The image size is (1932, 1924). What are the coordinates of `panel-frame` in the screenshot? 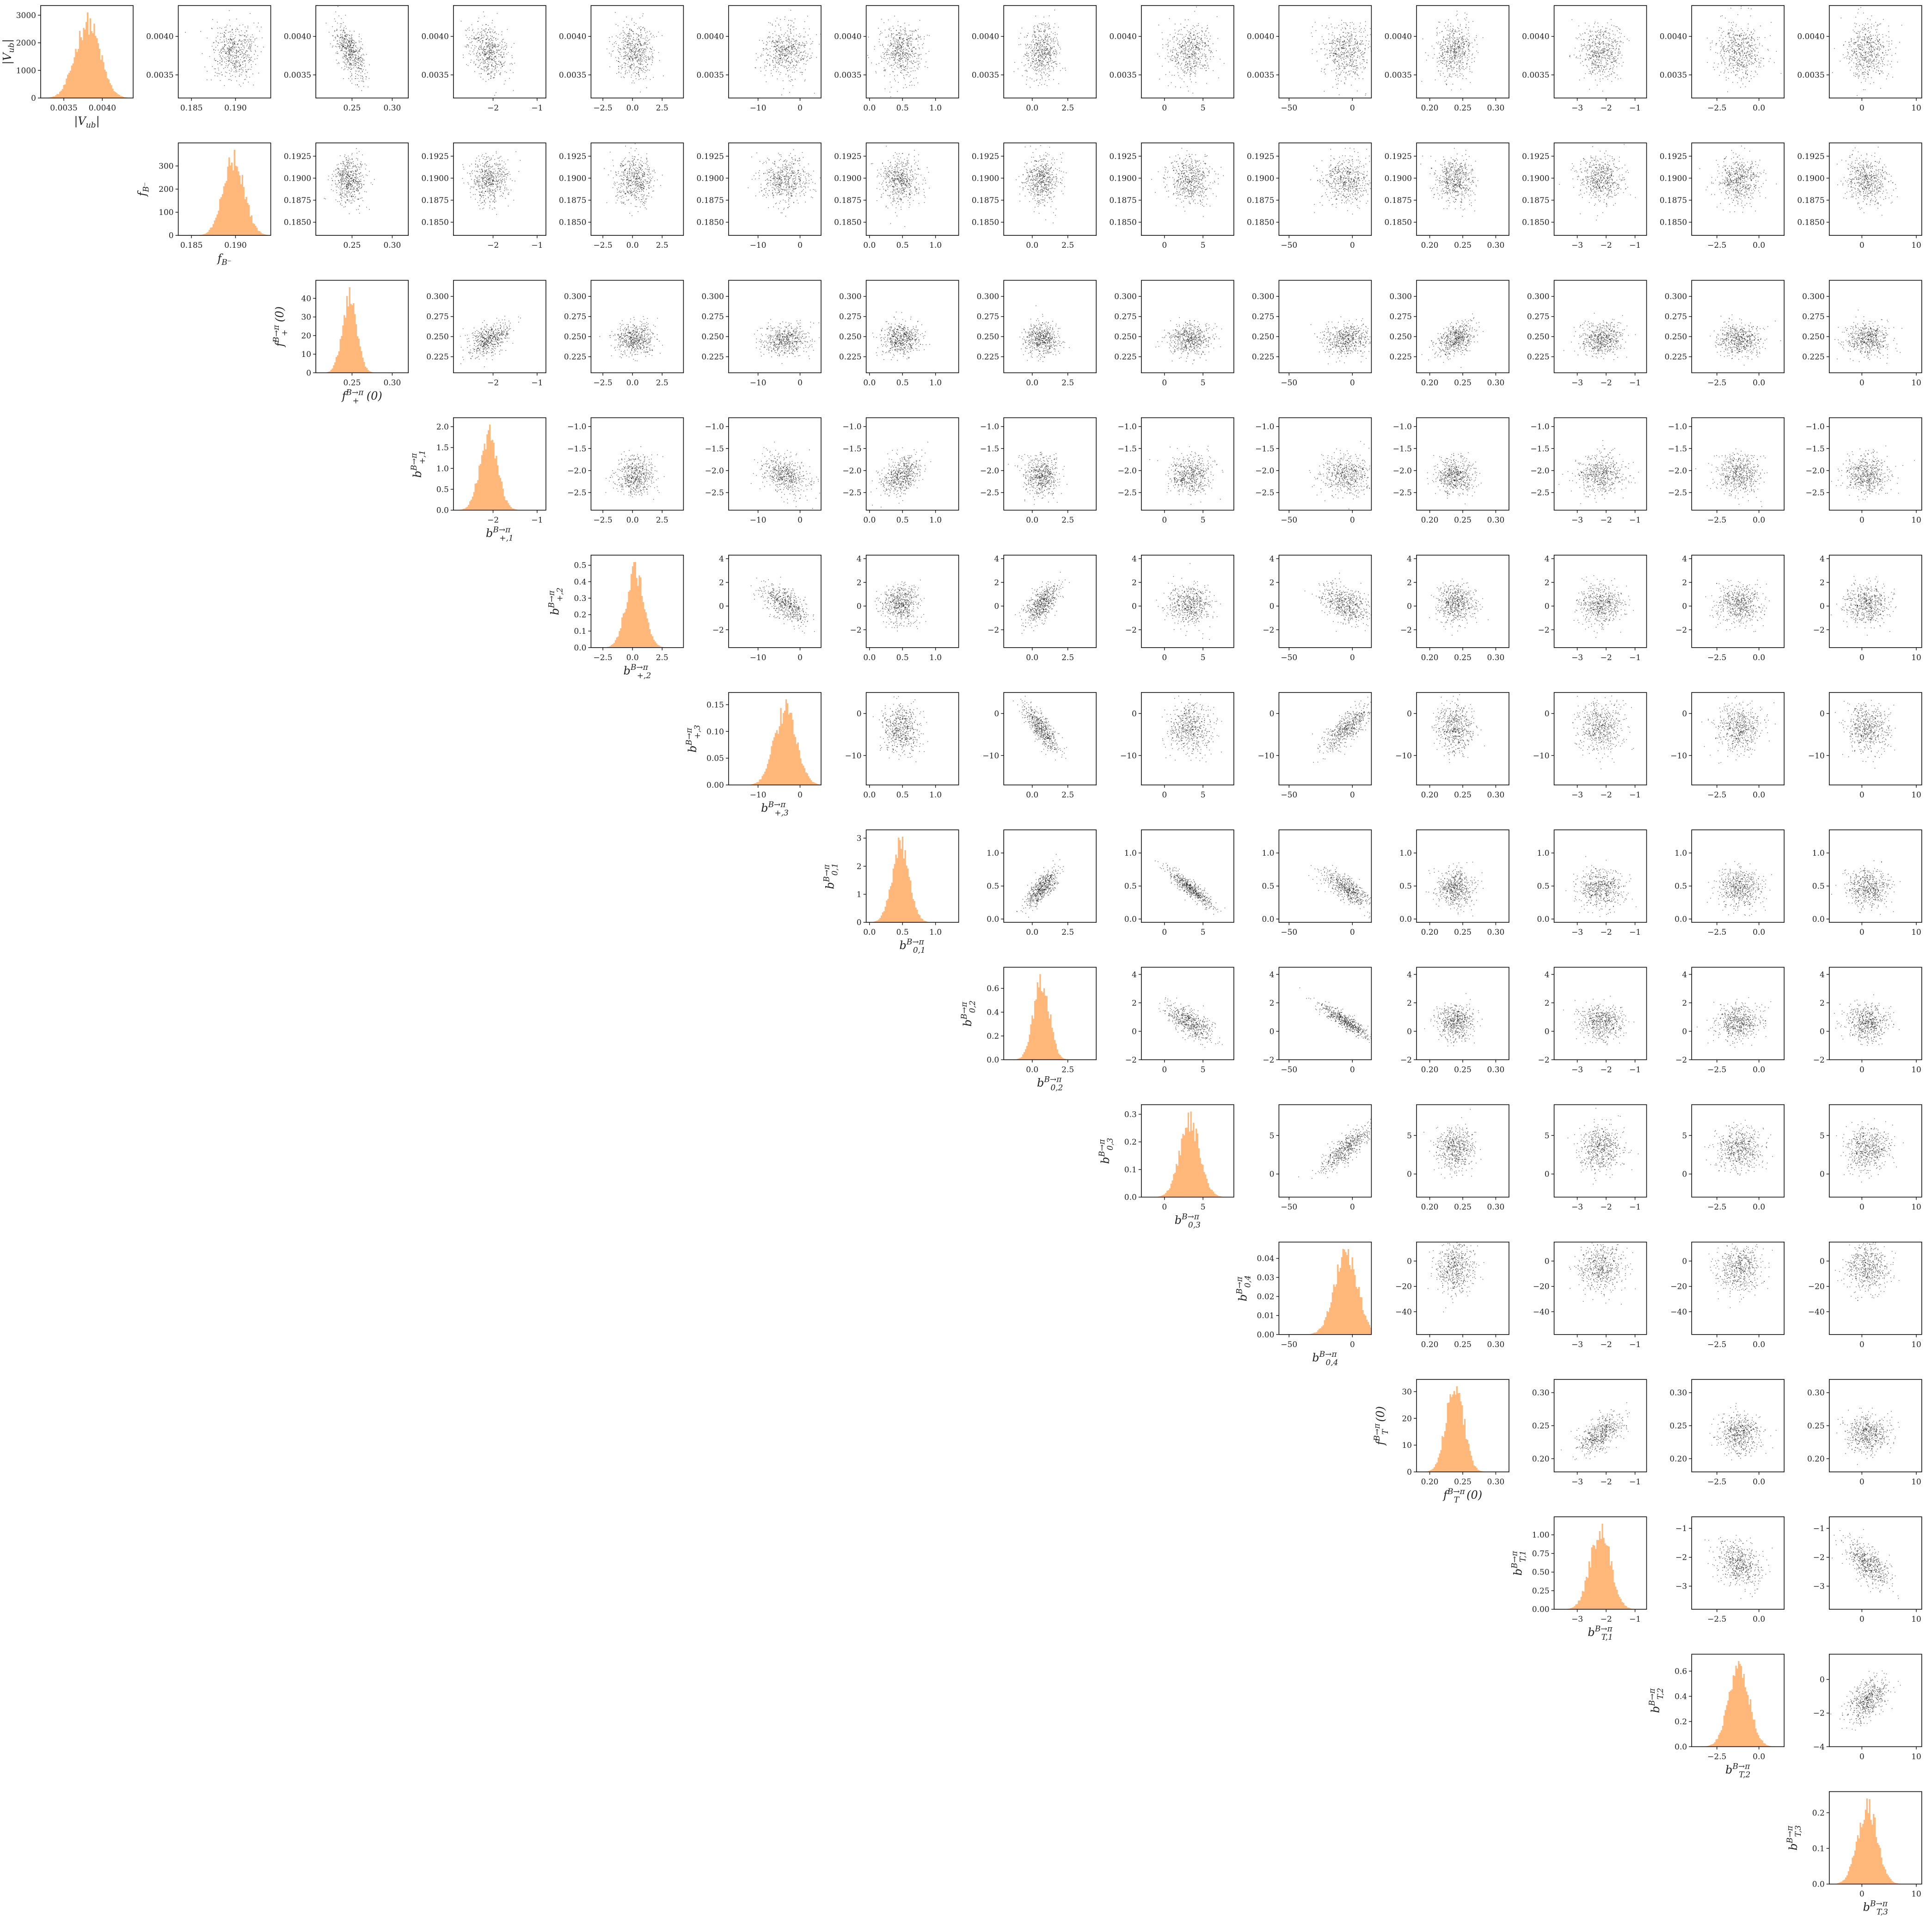 It's located at (362, 52).